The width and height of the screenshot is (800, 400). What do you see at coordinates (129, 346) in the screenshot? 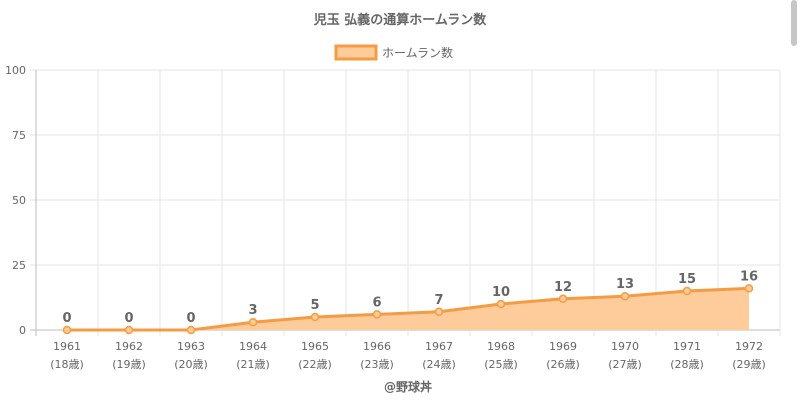
I see `x-tick-label: 1962` at bounding box center [129, 346].